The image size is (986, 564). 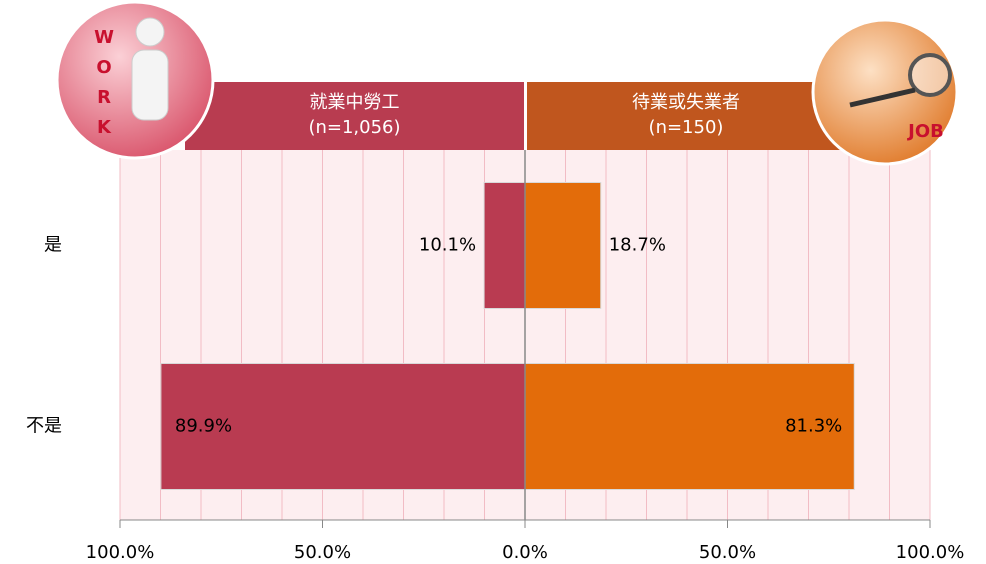 What do you see at coordinates (103, 67) in the screenshot?
I see `icon-letter: O` at bounding box center [103, 67].